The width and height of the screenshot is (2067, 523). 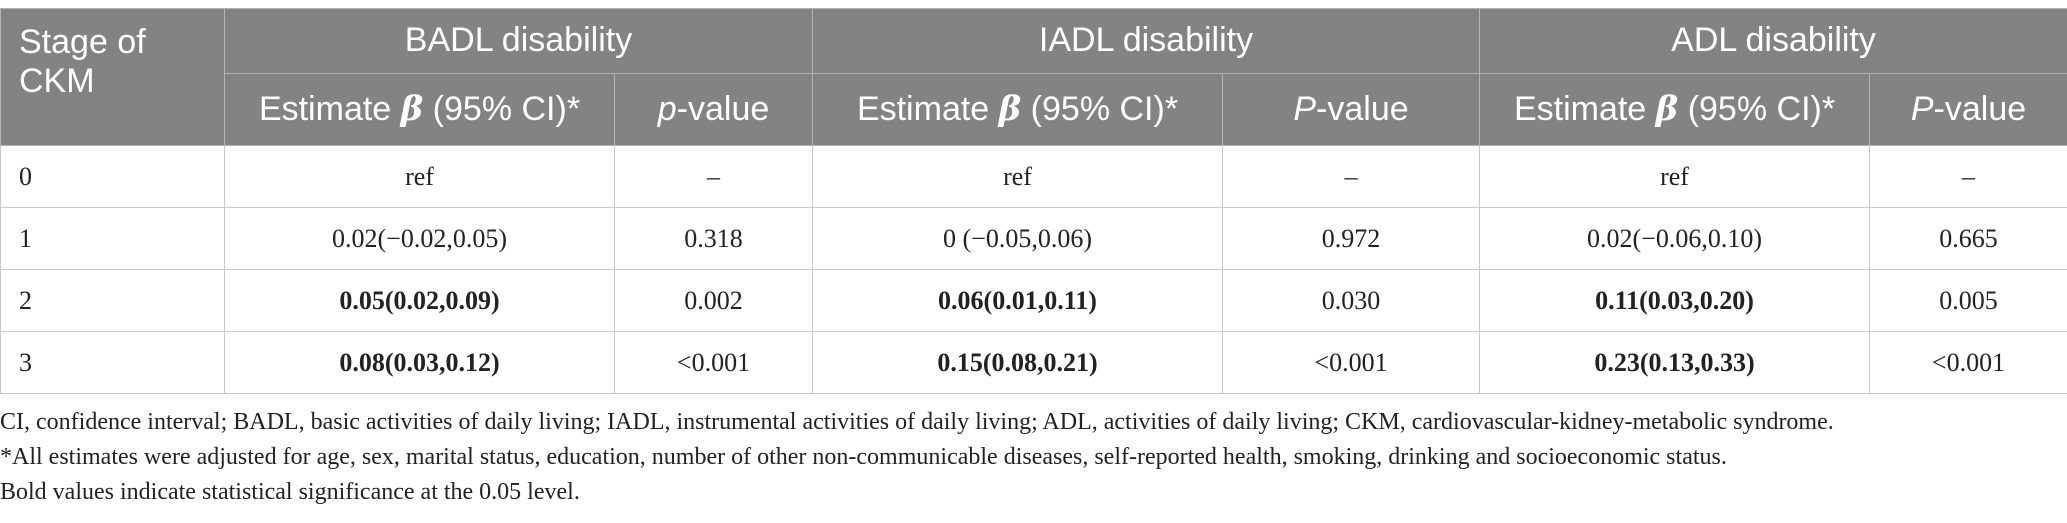 I want to click on iadl-pvalue-cell: <0.001, so click(x=1351, y=362).